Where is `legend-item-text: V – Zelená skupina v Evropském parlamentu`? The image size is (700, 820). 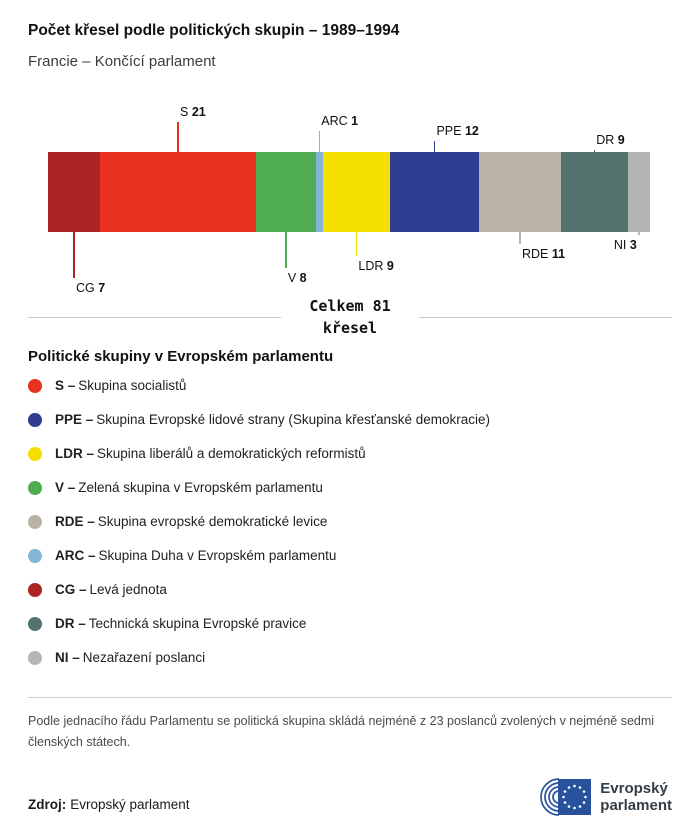 legend-item-text: V – Zelená skupina v Evropském parlamentu is located at coordinates (189, 487).